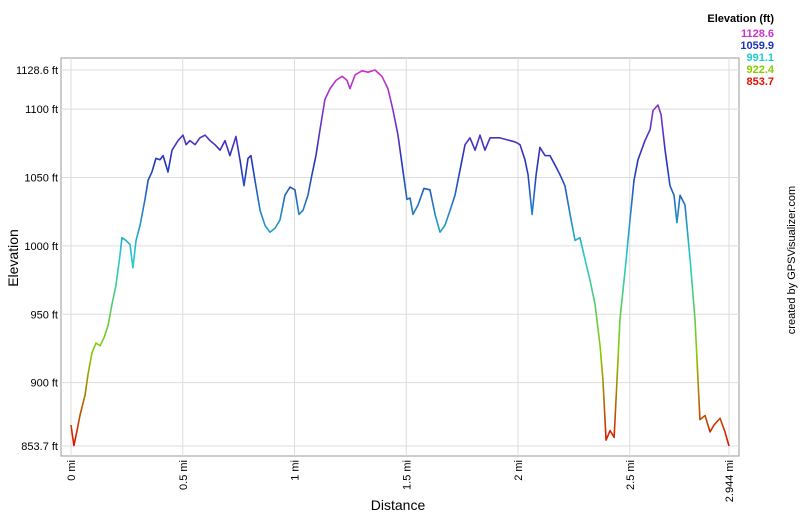  Describe the element at coordinates (39, 447) in the screenshot. I see `y-tick-label: 853.7 ft` at that location.